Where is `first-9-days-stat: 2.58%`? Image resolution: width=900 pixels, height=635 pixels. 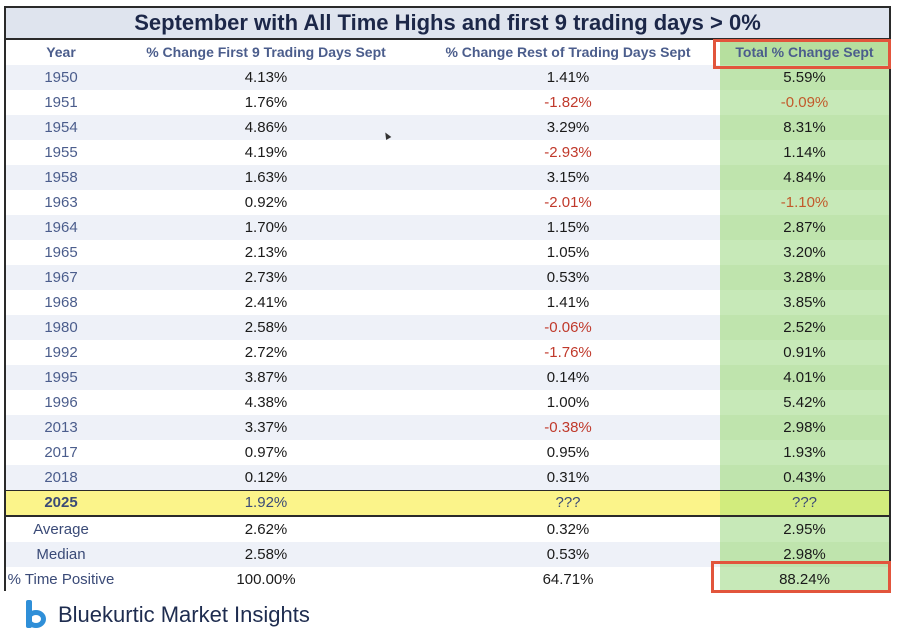 first-9-days-stat: 2.58% is located at coordinates (266, 554).